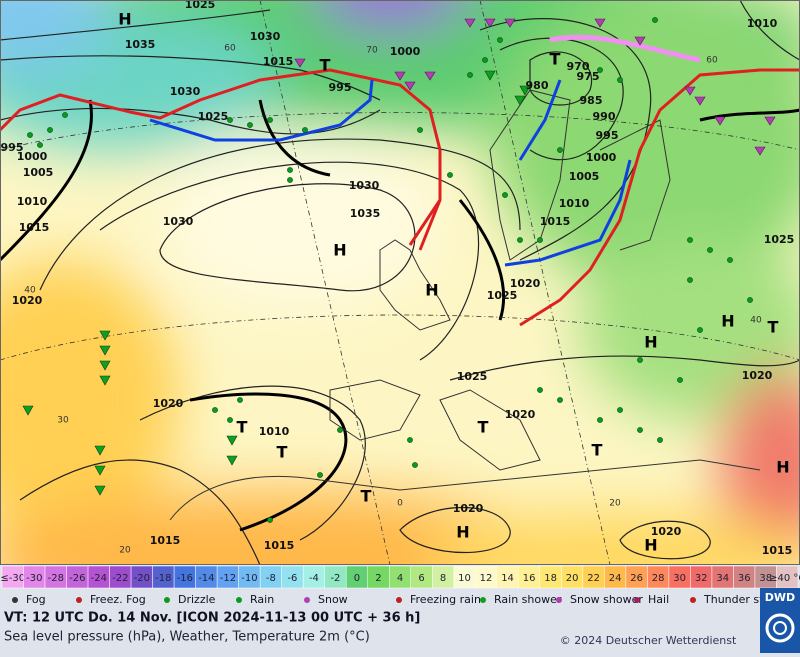 The height and width of the screenshot is (657, 800). Describe the element at coordinates (249, 578) in the screenshot. I see `scale-label: -10` at that location.